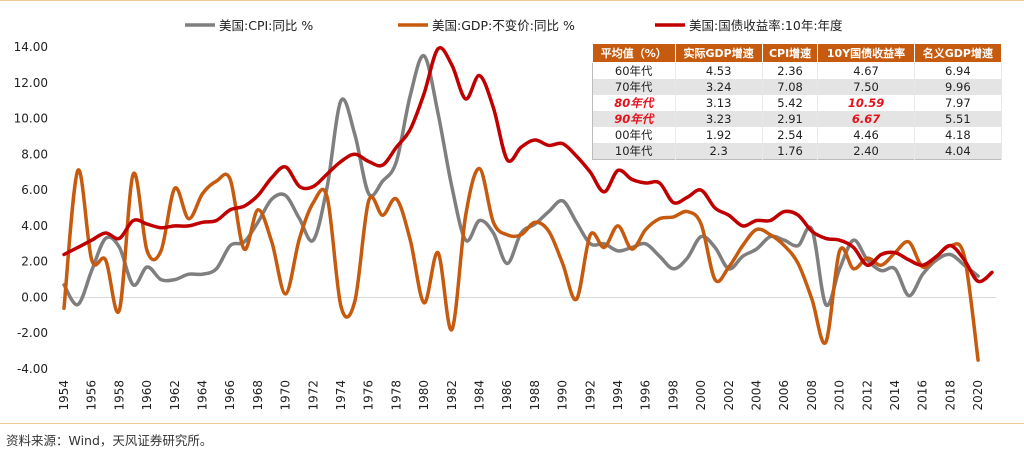  I want to click on table-row: 80年代 3.13 5.42 10.59 7.97, so click(797, 103).